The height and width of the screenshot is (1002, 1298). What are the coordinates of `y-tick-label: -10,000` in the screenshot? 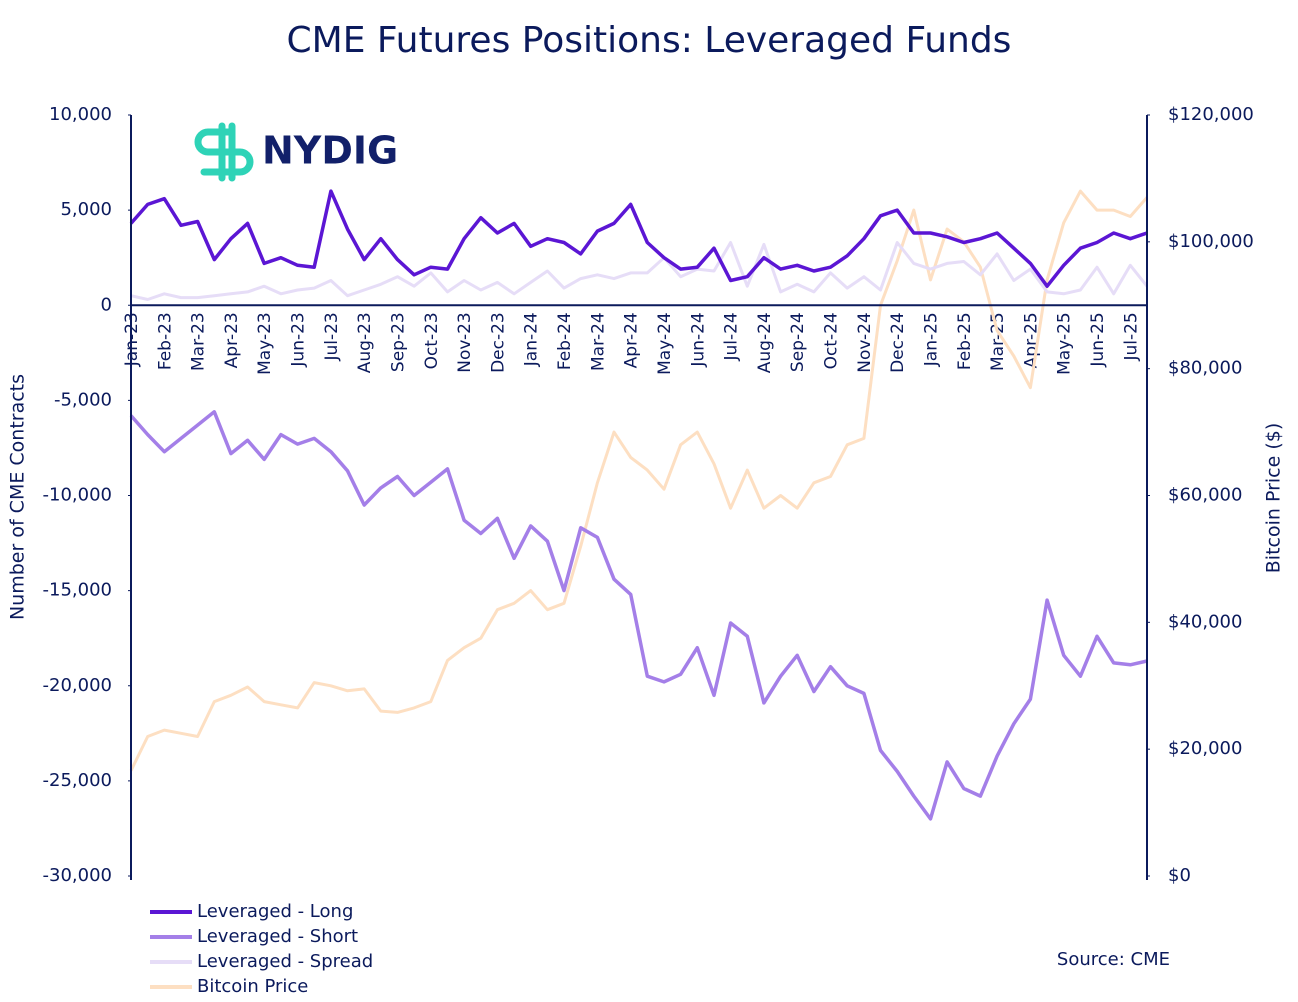 It's located at (77, 495).